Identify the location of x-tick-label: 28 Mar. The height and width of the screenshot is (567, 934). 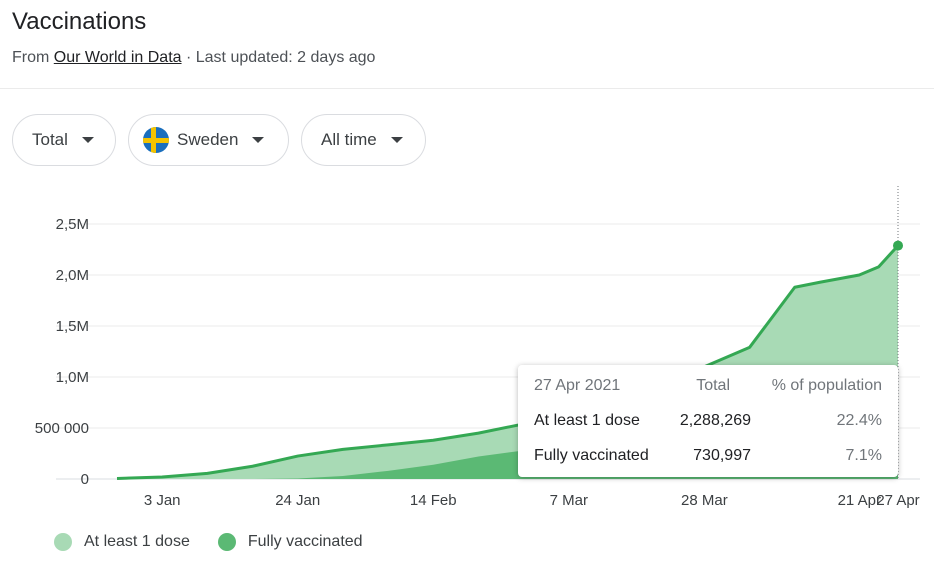
(704, 500).